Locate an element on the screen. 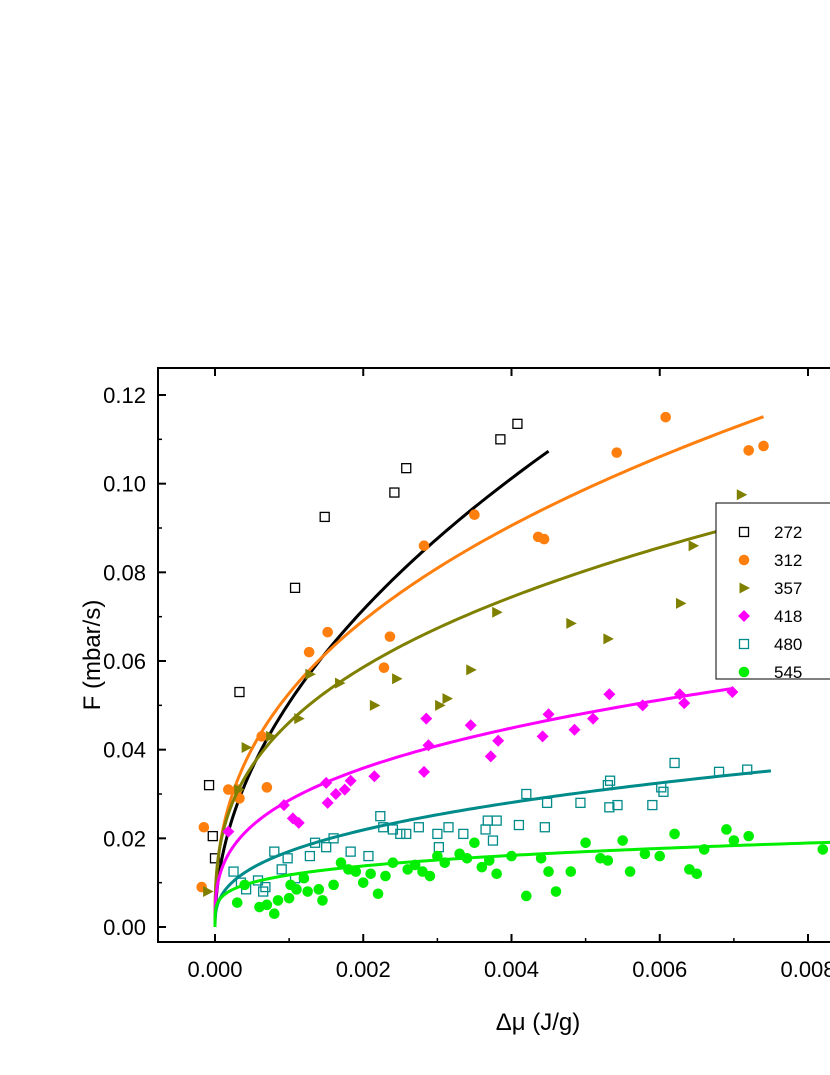  y-tick-label: 0.00 is located at coordinates (124, 927).